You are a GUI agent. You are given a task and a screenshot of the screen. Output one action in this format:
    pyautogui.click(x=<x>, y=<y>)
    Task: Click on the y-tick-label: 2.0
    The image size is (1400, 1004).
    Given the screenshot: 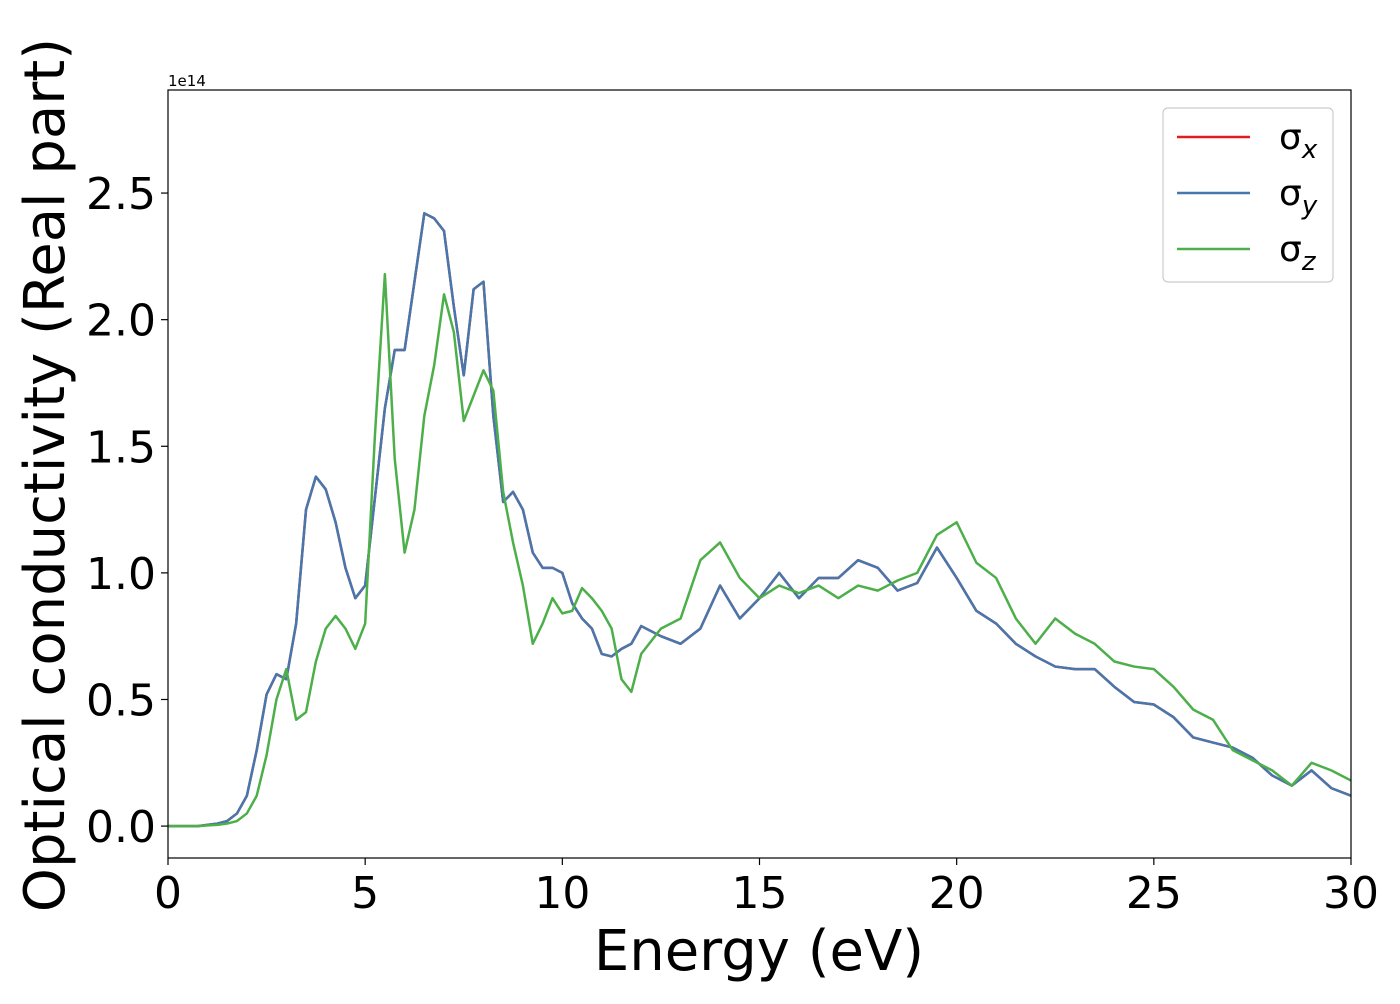 What is the action you would take?
    pyautogui.click(x=121, y=321)
    